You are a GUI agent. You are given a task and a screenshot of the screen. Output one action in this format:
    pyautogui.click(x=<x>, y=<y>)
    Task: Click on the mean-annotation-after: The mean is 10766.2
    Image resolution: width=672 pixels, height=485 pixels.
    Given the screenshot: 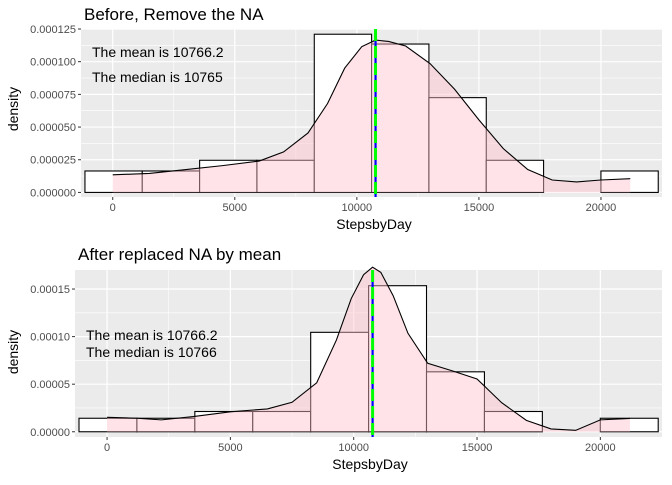 What is the action you would take?
    pyautogui.click(x=152, y=335)
    